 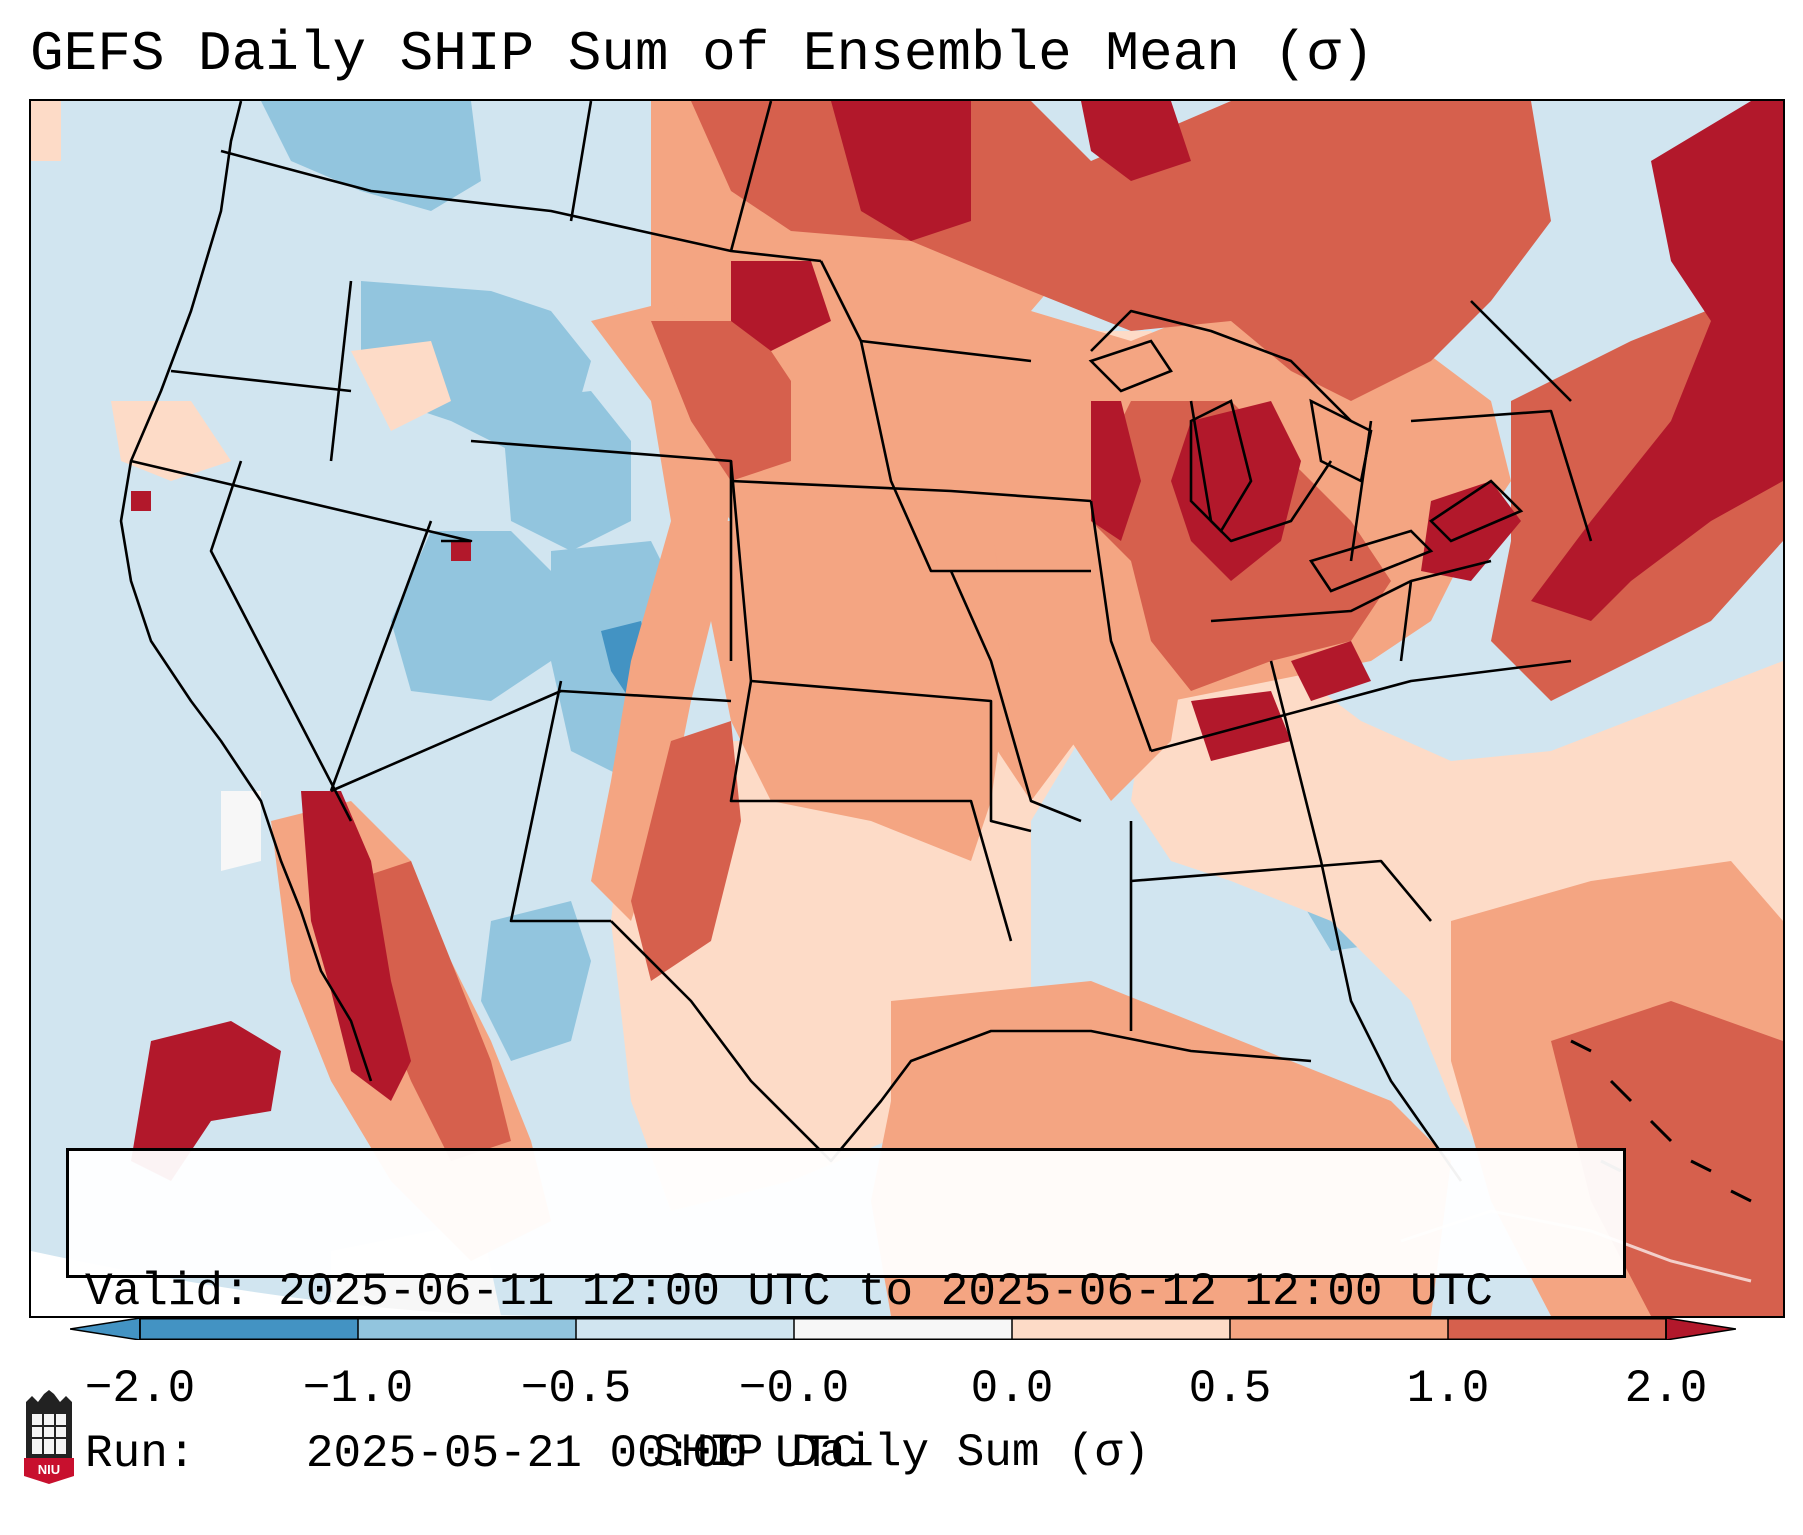 I want to click on colorbar-extend-max, so click(x=1700, y=1329).